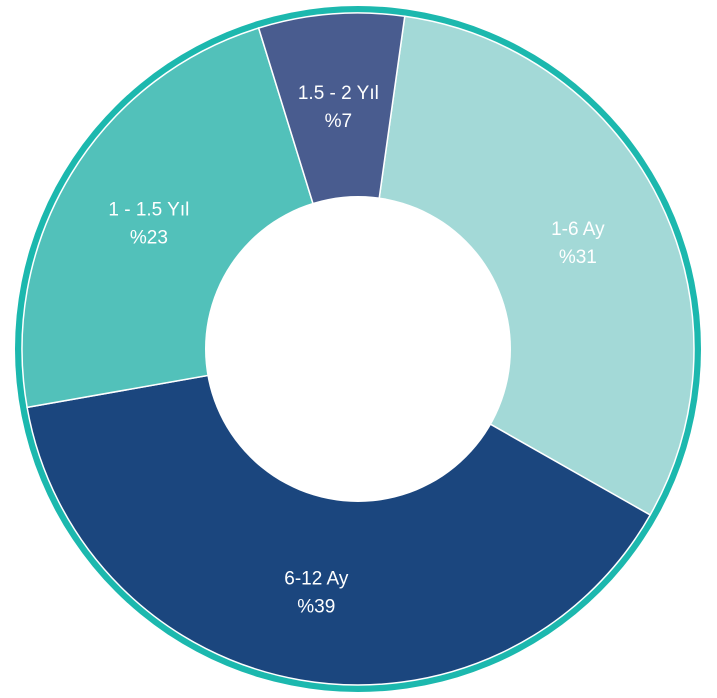 The width and height of the screenshot is (717, 698). What do you see at coordinates (148, 209) in the screenshot?
I see `slice-label-1-1-5-yil: 1 - 1.5 Yıl` at bounding box center [148, 209].